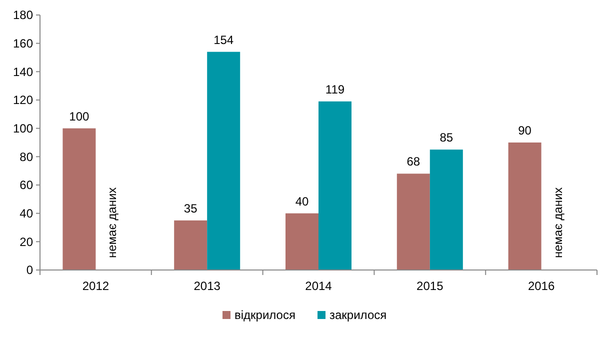  Describe the element at coordinates (23, 71) in the screenshot. I see `y-tick-label: 140` at that location.